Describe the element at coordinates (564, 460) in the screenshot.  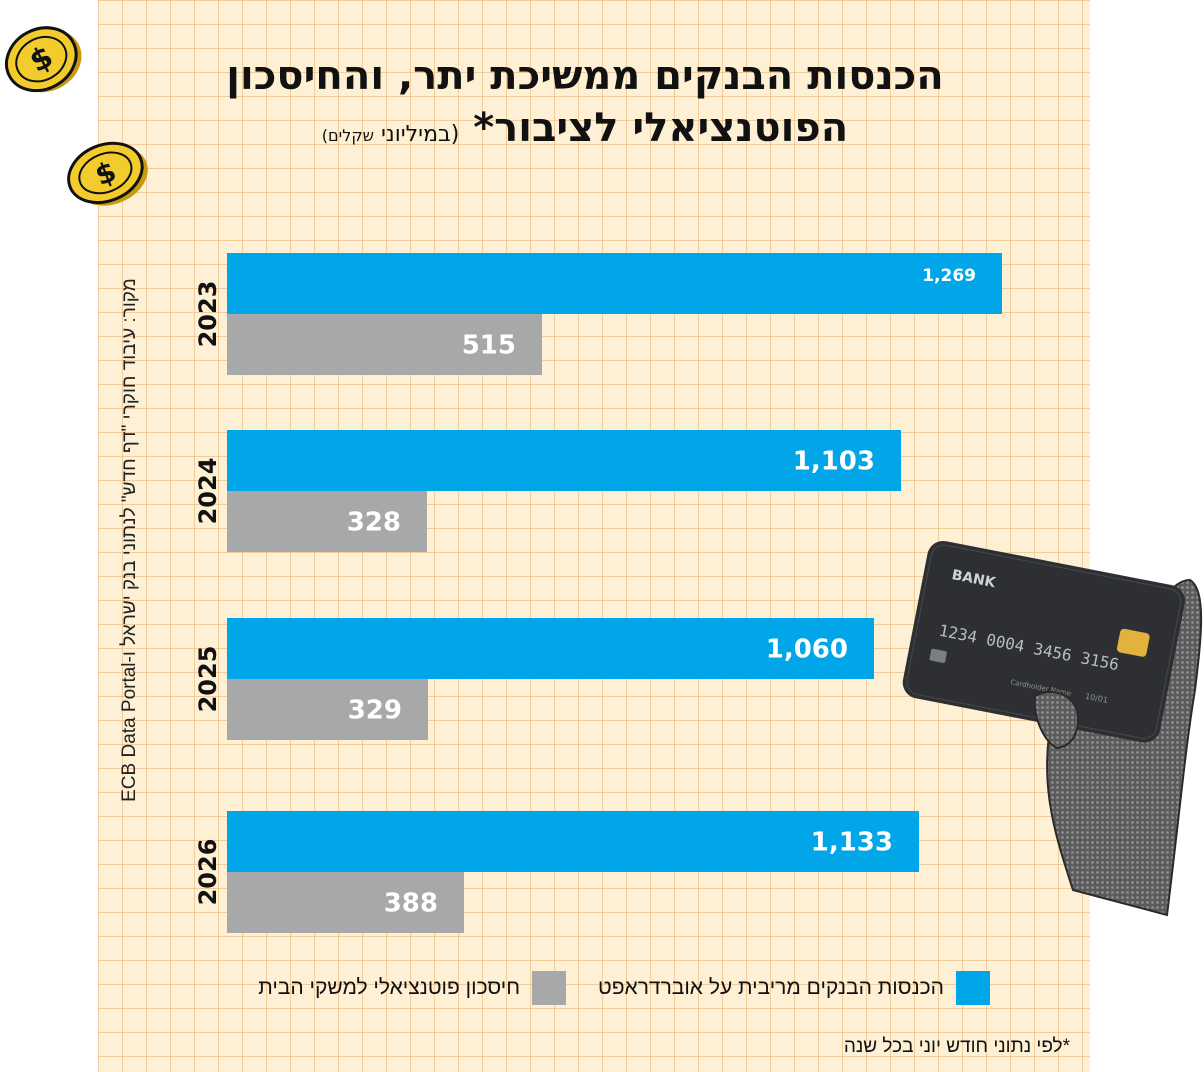
I see `bar-revenue-2024` at that location.